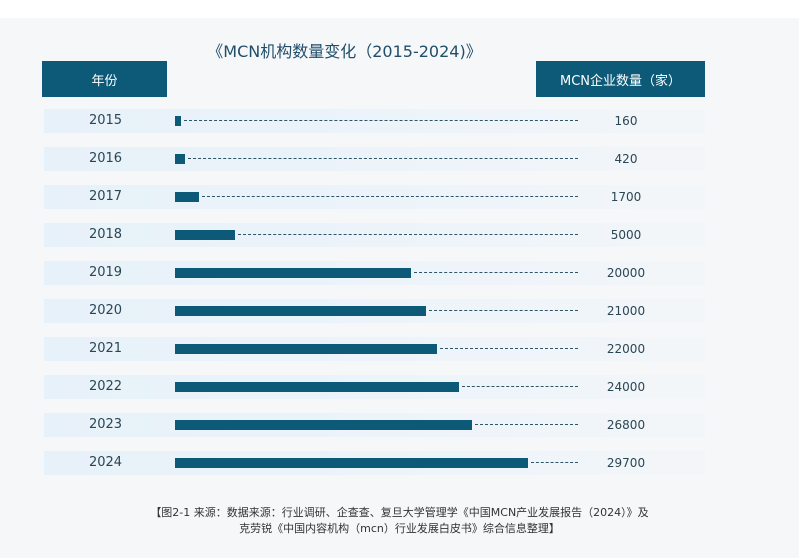 Image resolution: width=799 pixels, height=558 pixels. I want to click on table-row: 2015 160, so click(374, 121).